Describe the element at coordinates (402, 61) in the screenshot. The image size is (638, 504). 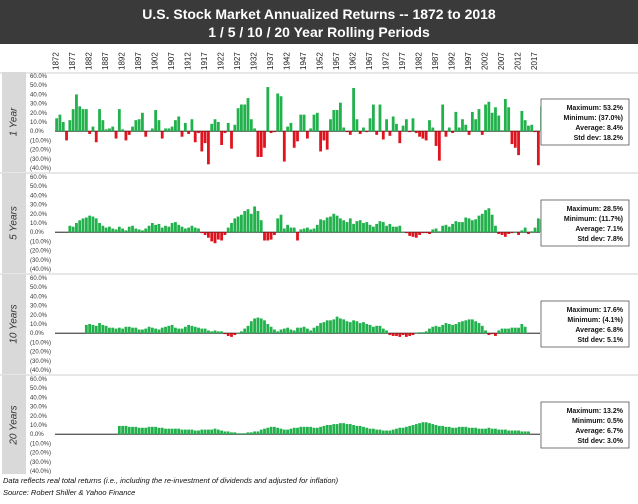
I see `x-tick-label: 1977` at that location.